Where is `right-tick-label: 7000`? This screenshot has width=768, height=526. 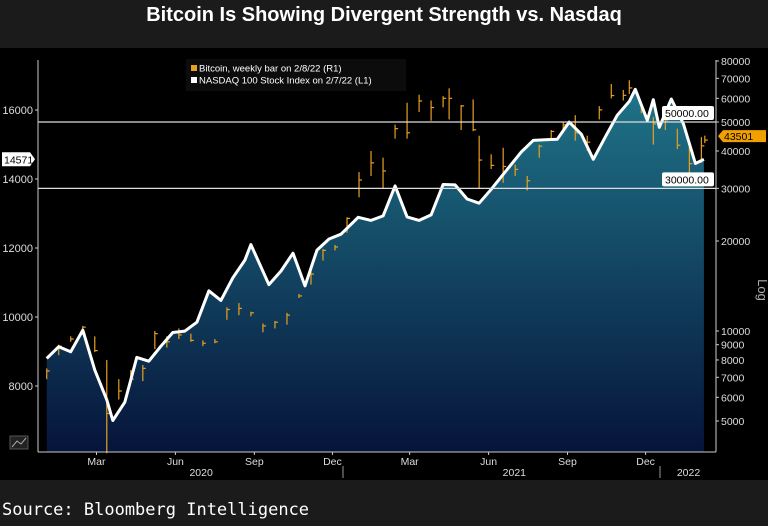 right-tick-label: 7000 is located at coordinates (733, 378).